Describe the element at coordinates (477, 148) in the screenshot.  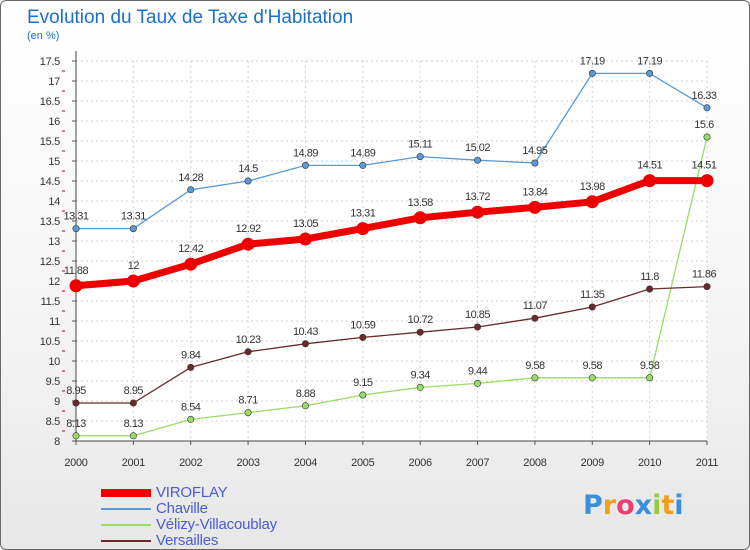
I see `data-label: 15.02` at that location.